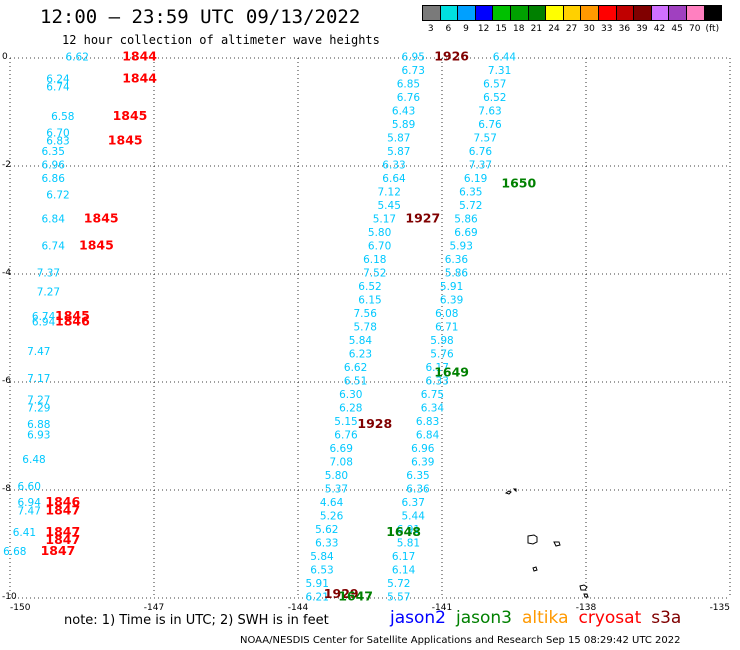  What do you see at coordinates (361, 341) in the screenshot?
I see `wave-height-label: 5.84` at bounding box center [361, 341].